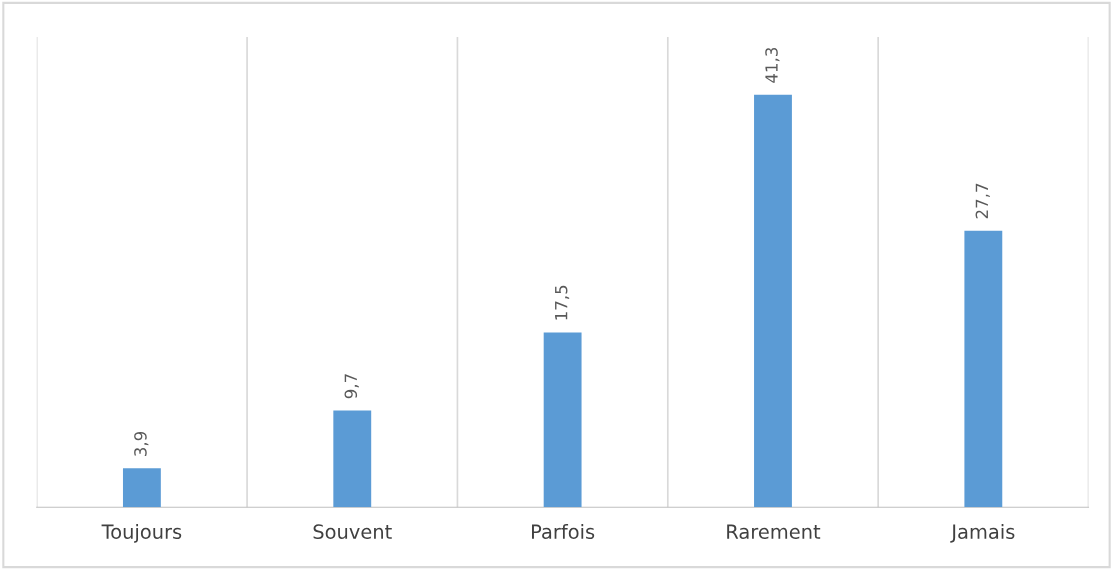 Image resolution: width=1113 pixels, height=570 pixels. Describe the element at coordinates (352, 532) in the screenshot. I see `x-tick-label: Souvent` at that location.